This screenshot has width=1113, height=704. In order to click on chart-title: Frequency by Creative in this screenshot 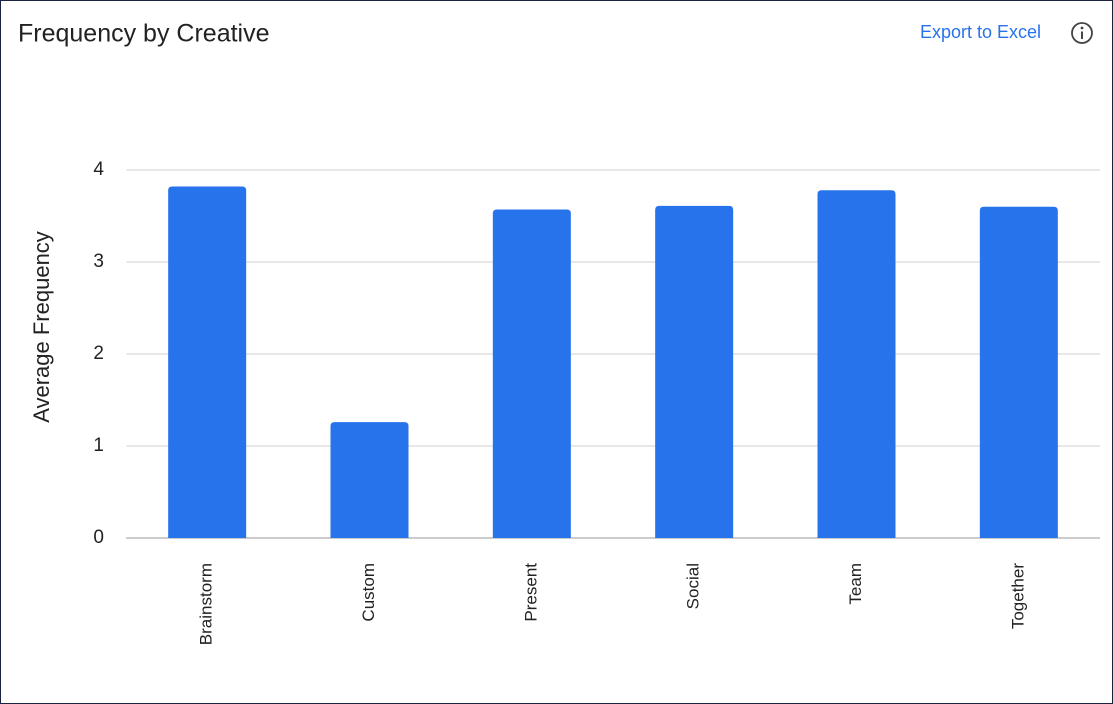, I will do `click(144, 34)`.